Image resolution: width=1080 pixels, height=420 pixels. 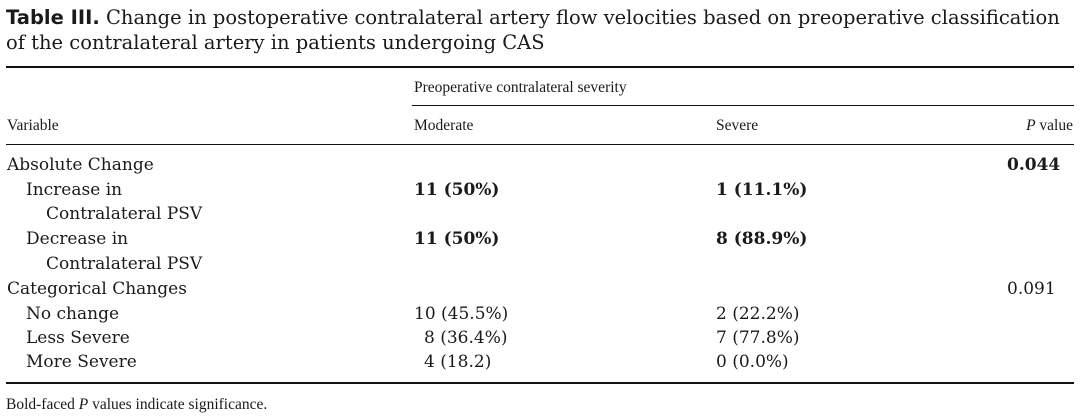 What do you see at coordinates (124, 214) in the screenshot?
I see `row-increase-label-cont: Contralateral PSV` at bounding box center [124, 214].